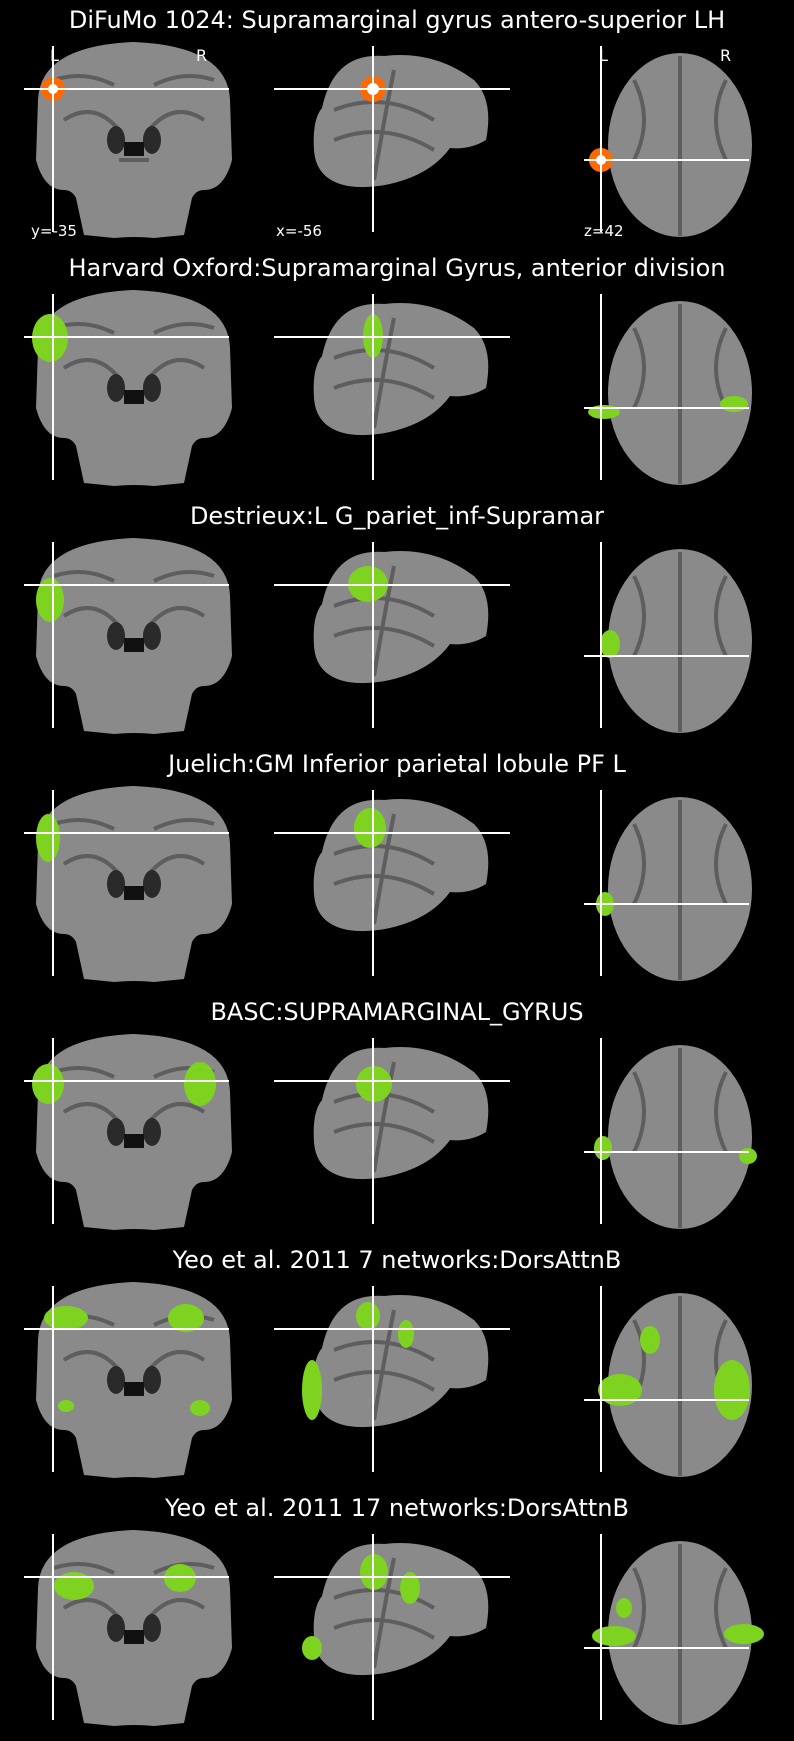 The width and height of the screenshot is (794, 1741). I want to click on axial-coord: z=42, so click(604, 231).